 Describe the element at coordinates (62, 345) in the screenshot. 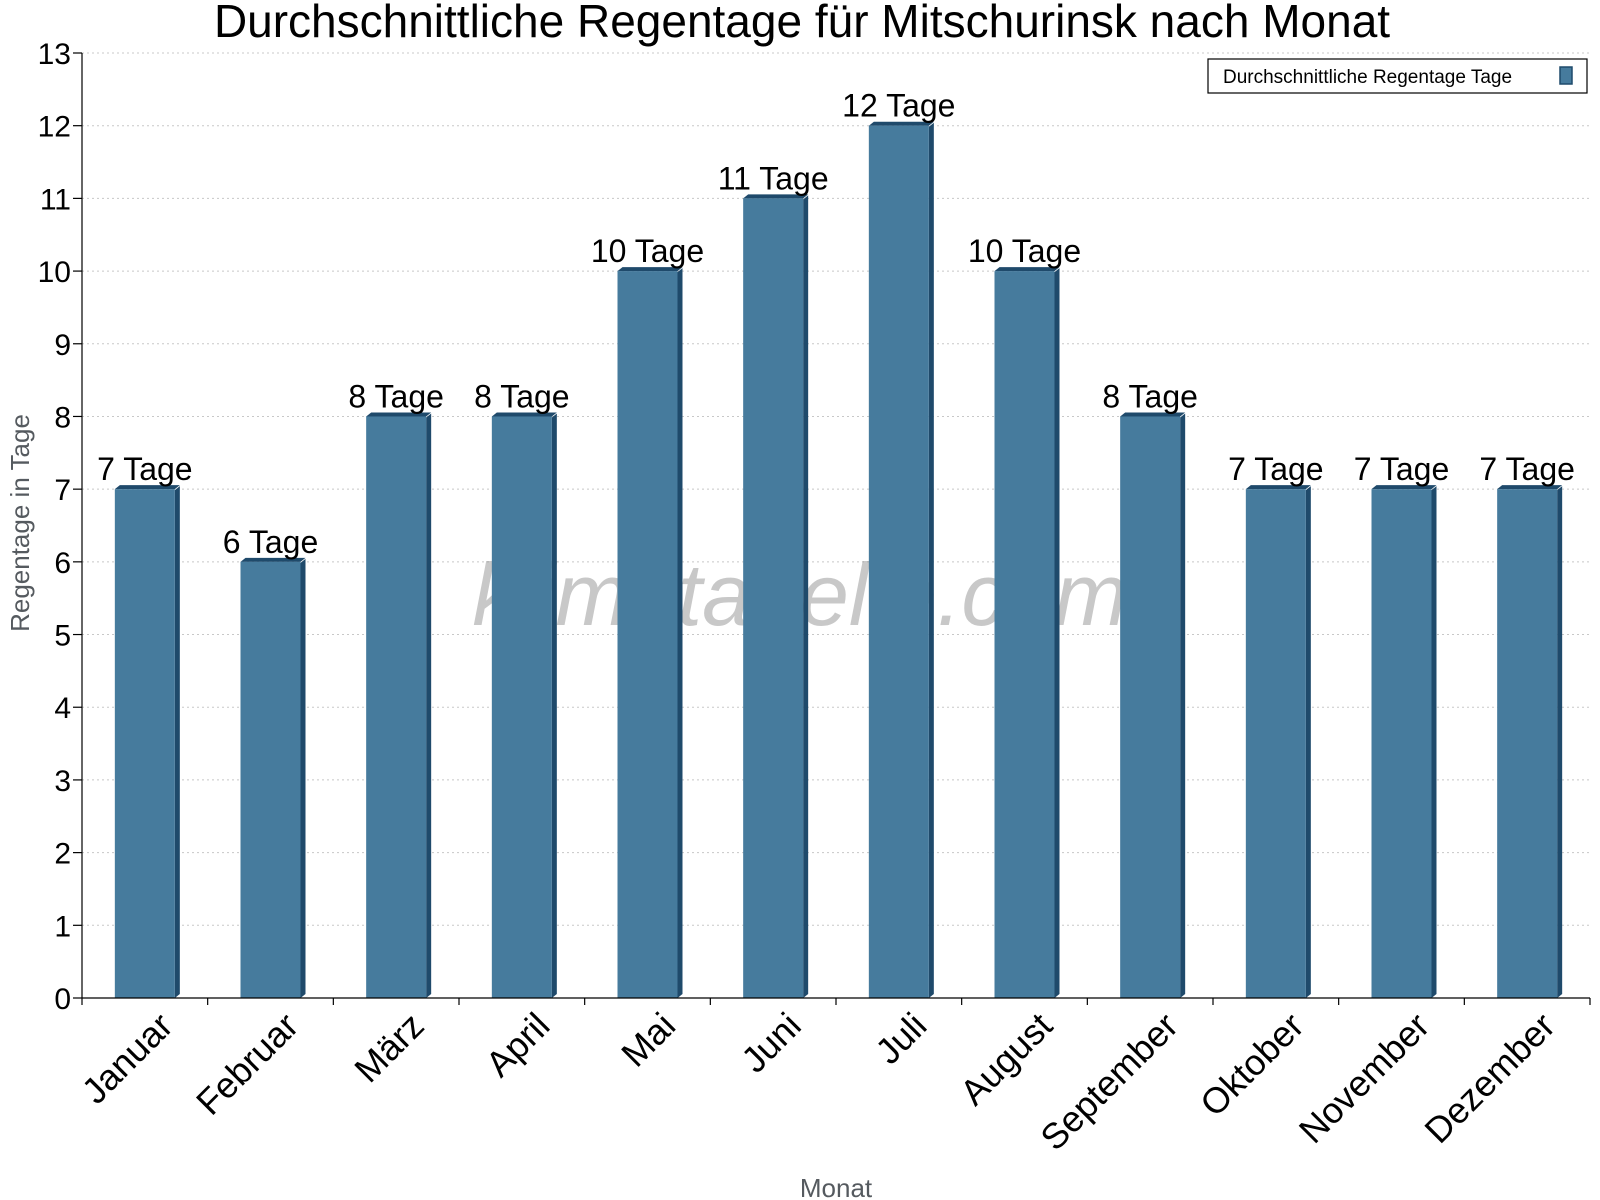

I see `y-tick-label: 9` at that location.